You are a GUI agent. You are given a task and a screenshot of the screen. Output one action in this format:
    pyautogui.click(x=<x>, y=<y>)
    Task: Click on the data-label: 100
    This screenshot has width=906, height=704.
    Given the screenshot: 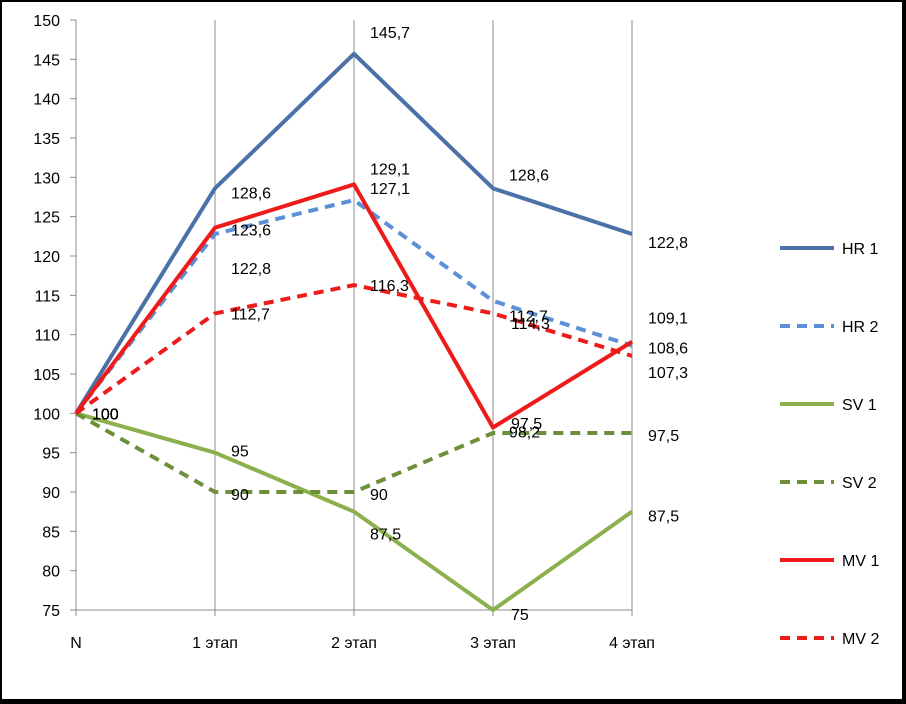 What is the action you would take?
    pyautogui.click(x=105, y=414)
    